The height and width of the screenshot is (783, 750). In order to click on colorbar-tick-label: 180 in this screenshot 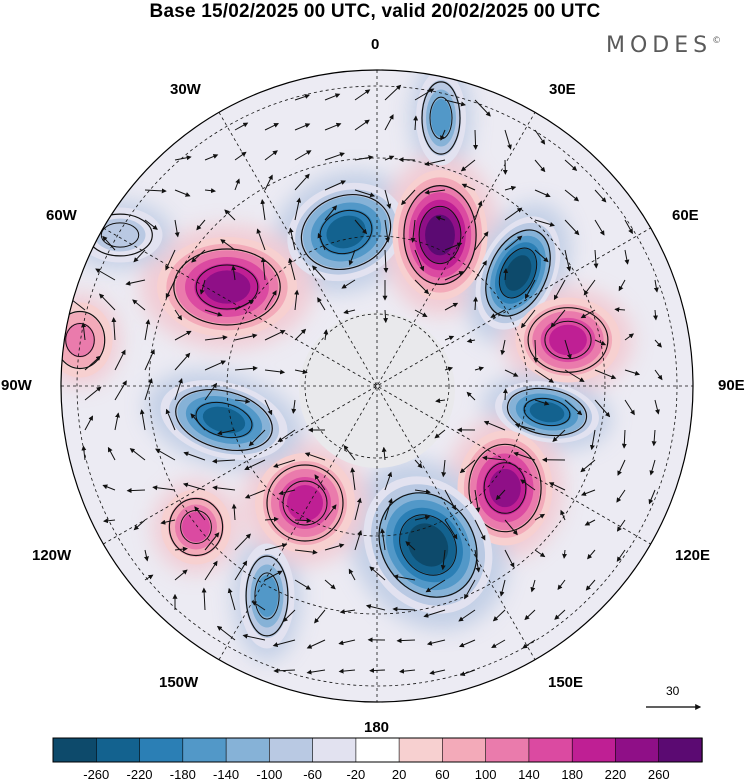, I will do `click(572, 774)`.